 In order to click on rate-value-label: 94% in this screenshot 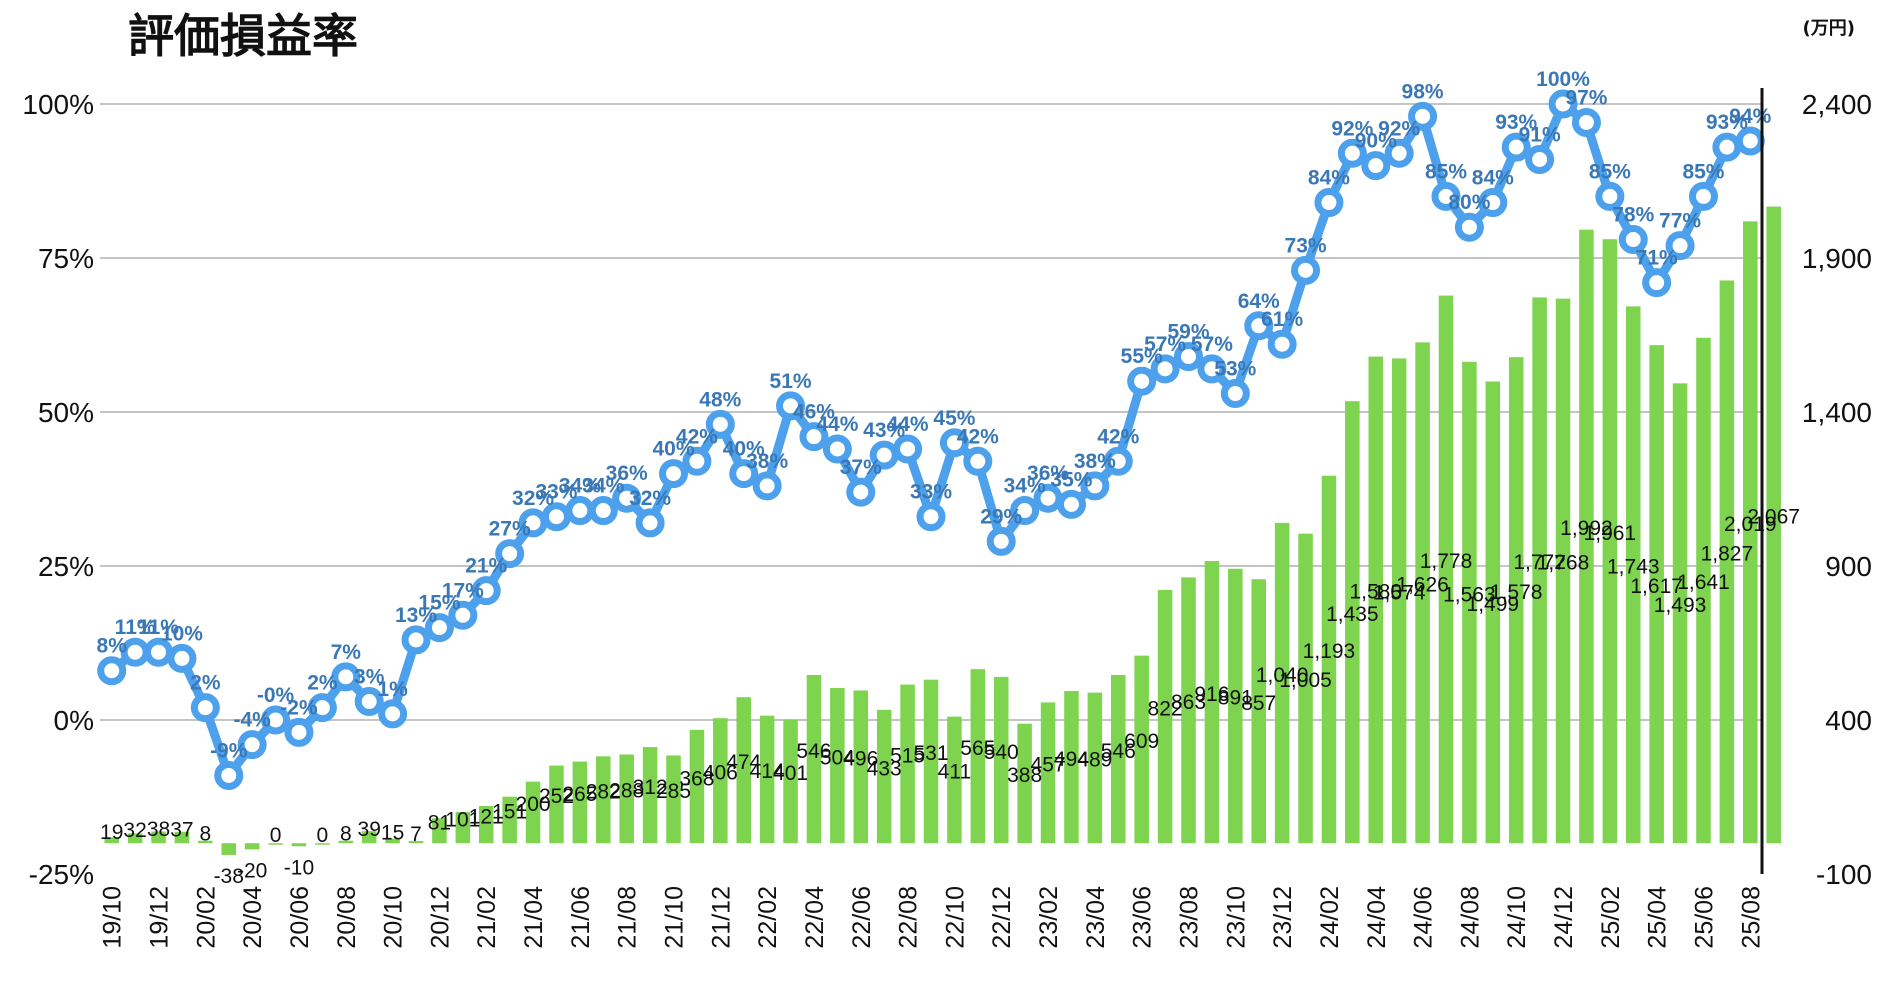, I will do `click(1750, 116)`.